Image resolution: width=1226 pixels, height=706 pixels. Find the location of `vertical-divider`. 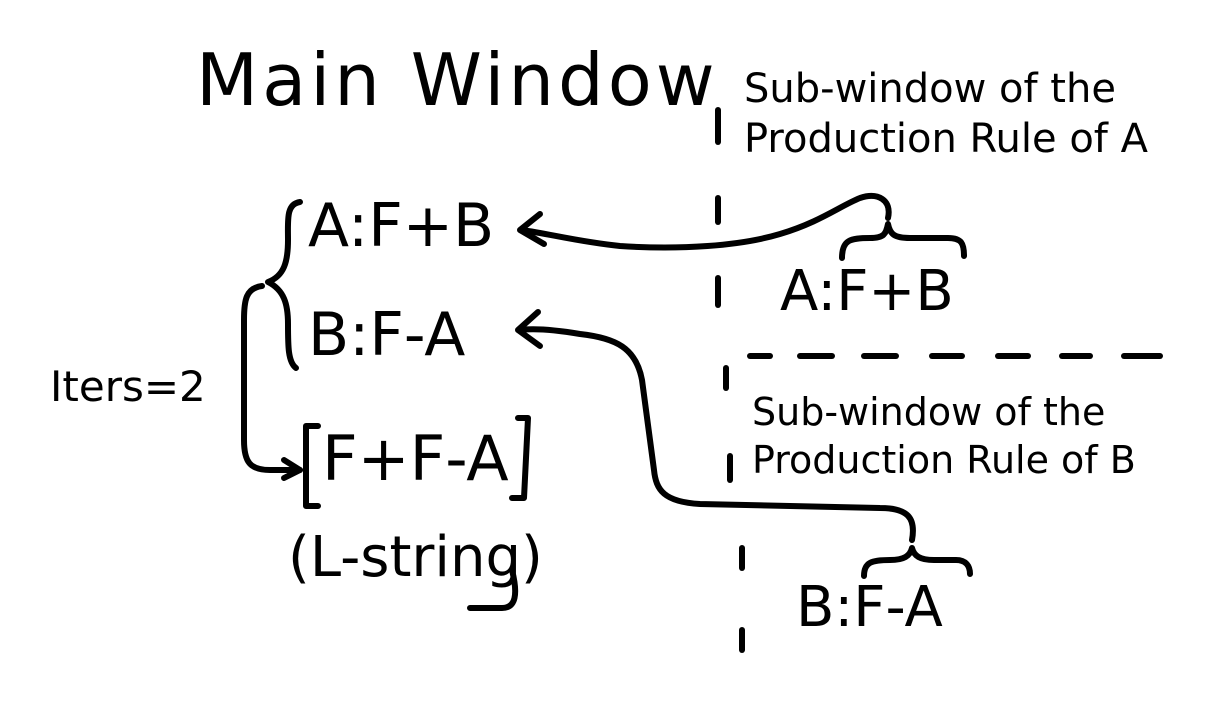

vertical-divider is located at coordinates (730, 380).